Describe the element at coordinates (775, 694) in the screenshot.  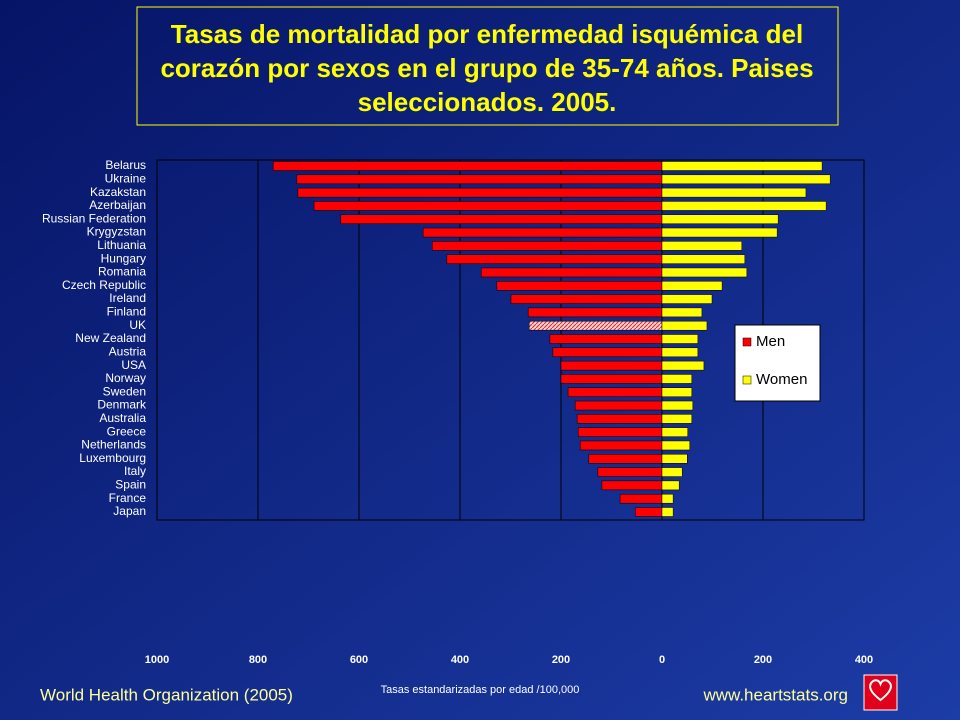
I see `website: www.heartstats.org` at that location.